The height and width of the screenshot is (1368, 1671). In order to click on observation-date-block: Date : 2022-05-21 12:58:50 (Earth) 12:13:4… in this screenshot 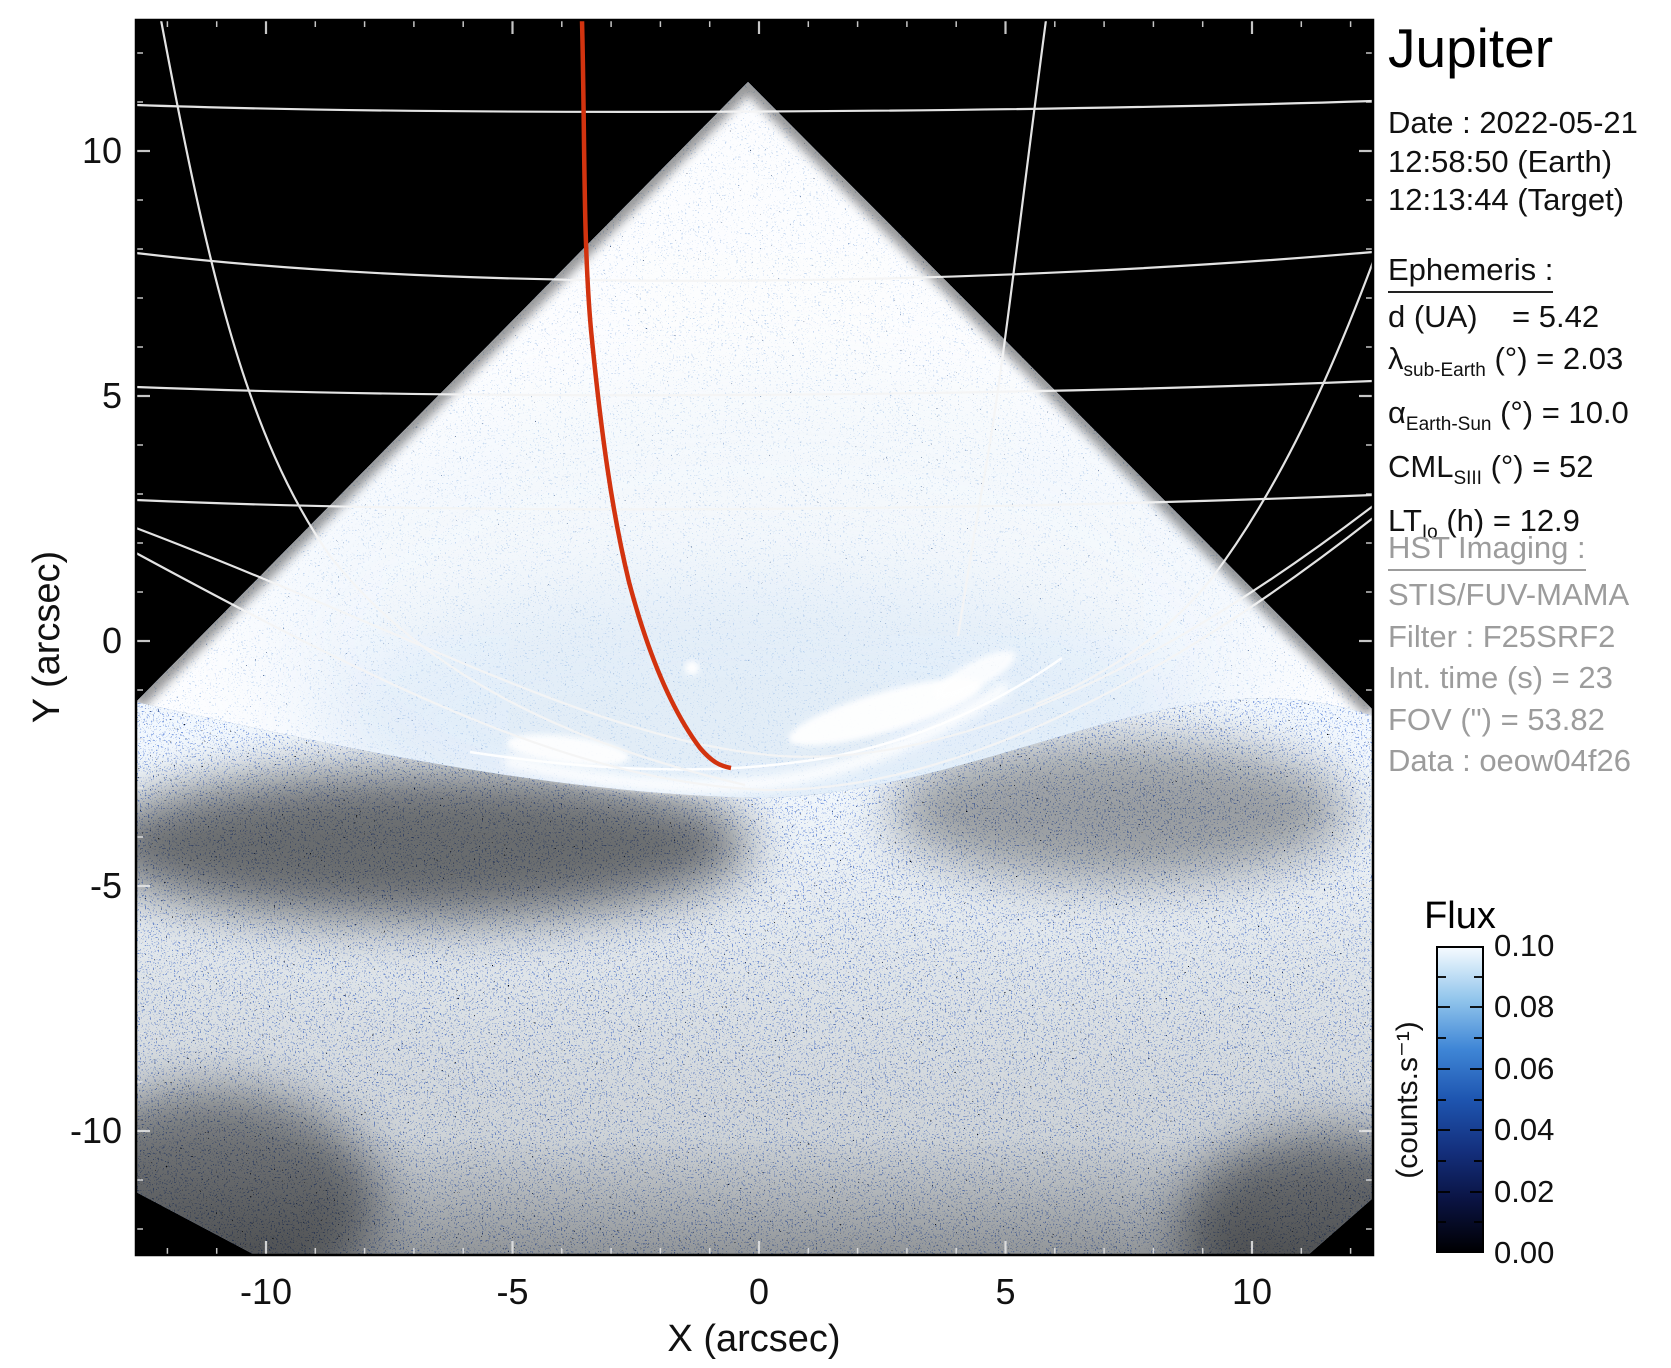, I will do `click(1513, 162)`.